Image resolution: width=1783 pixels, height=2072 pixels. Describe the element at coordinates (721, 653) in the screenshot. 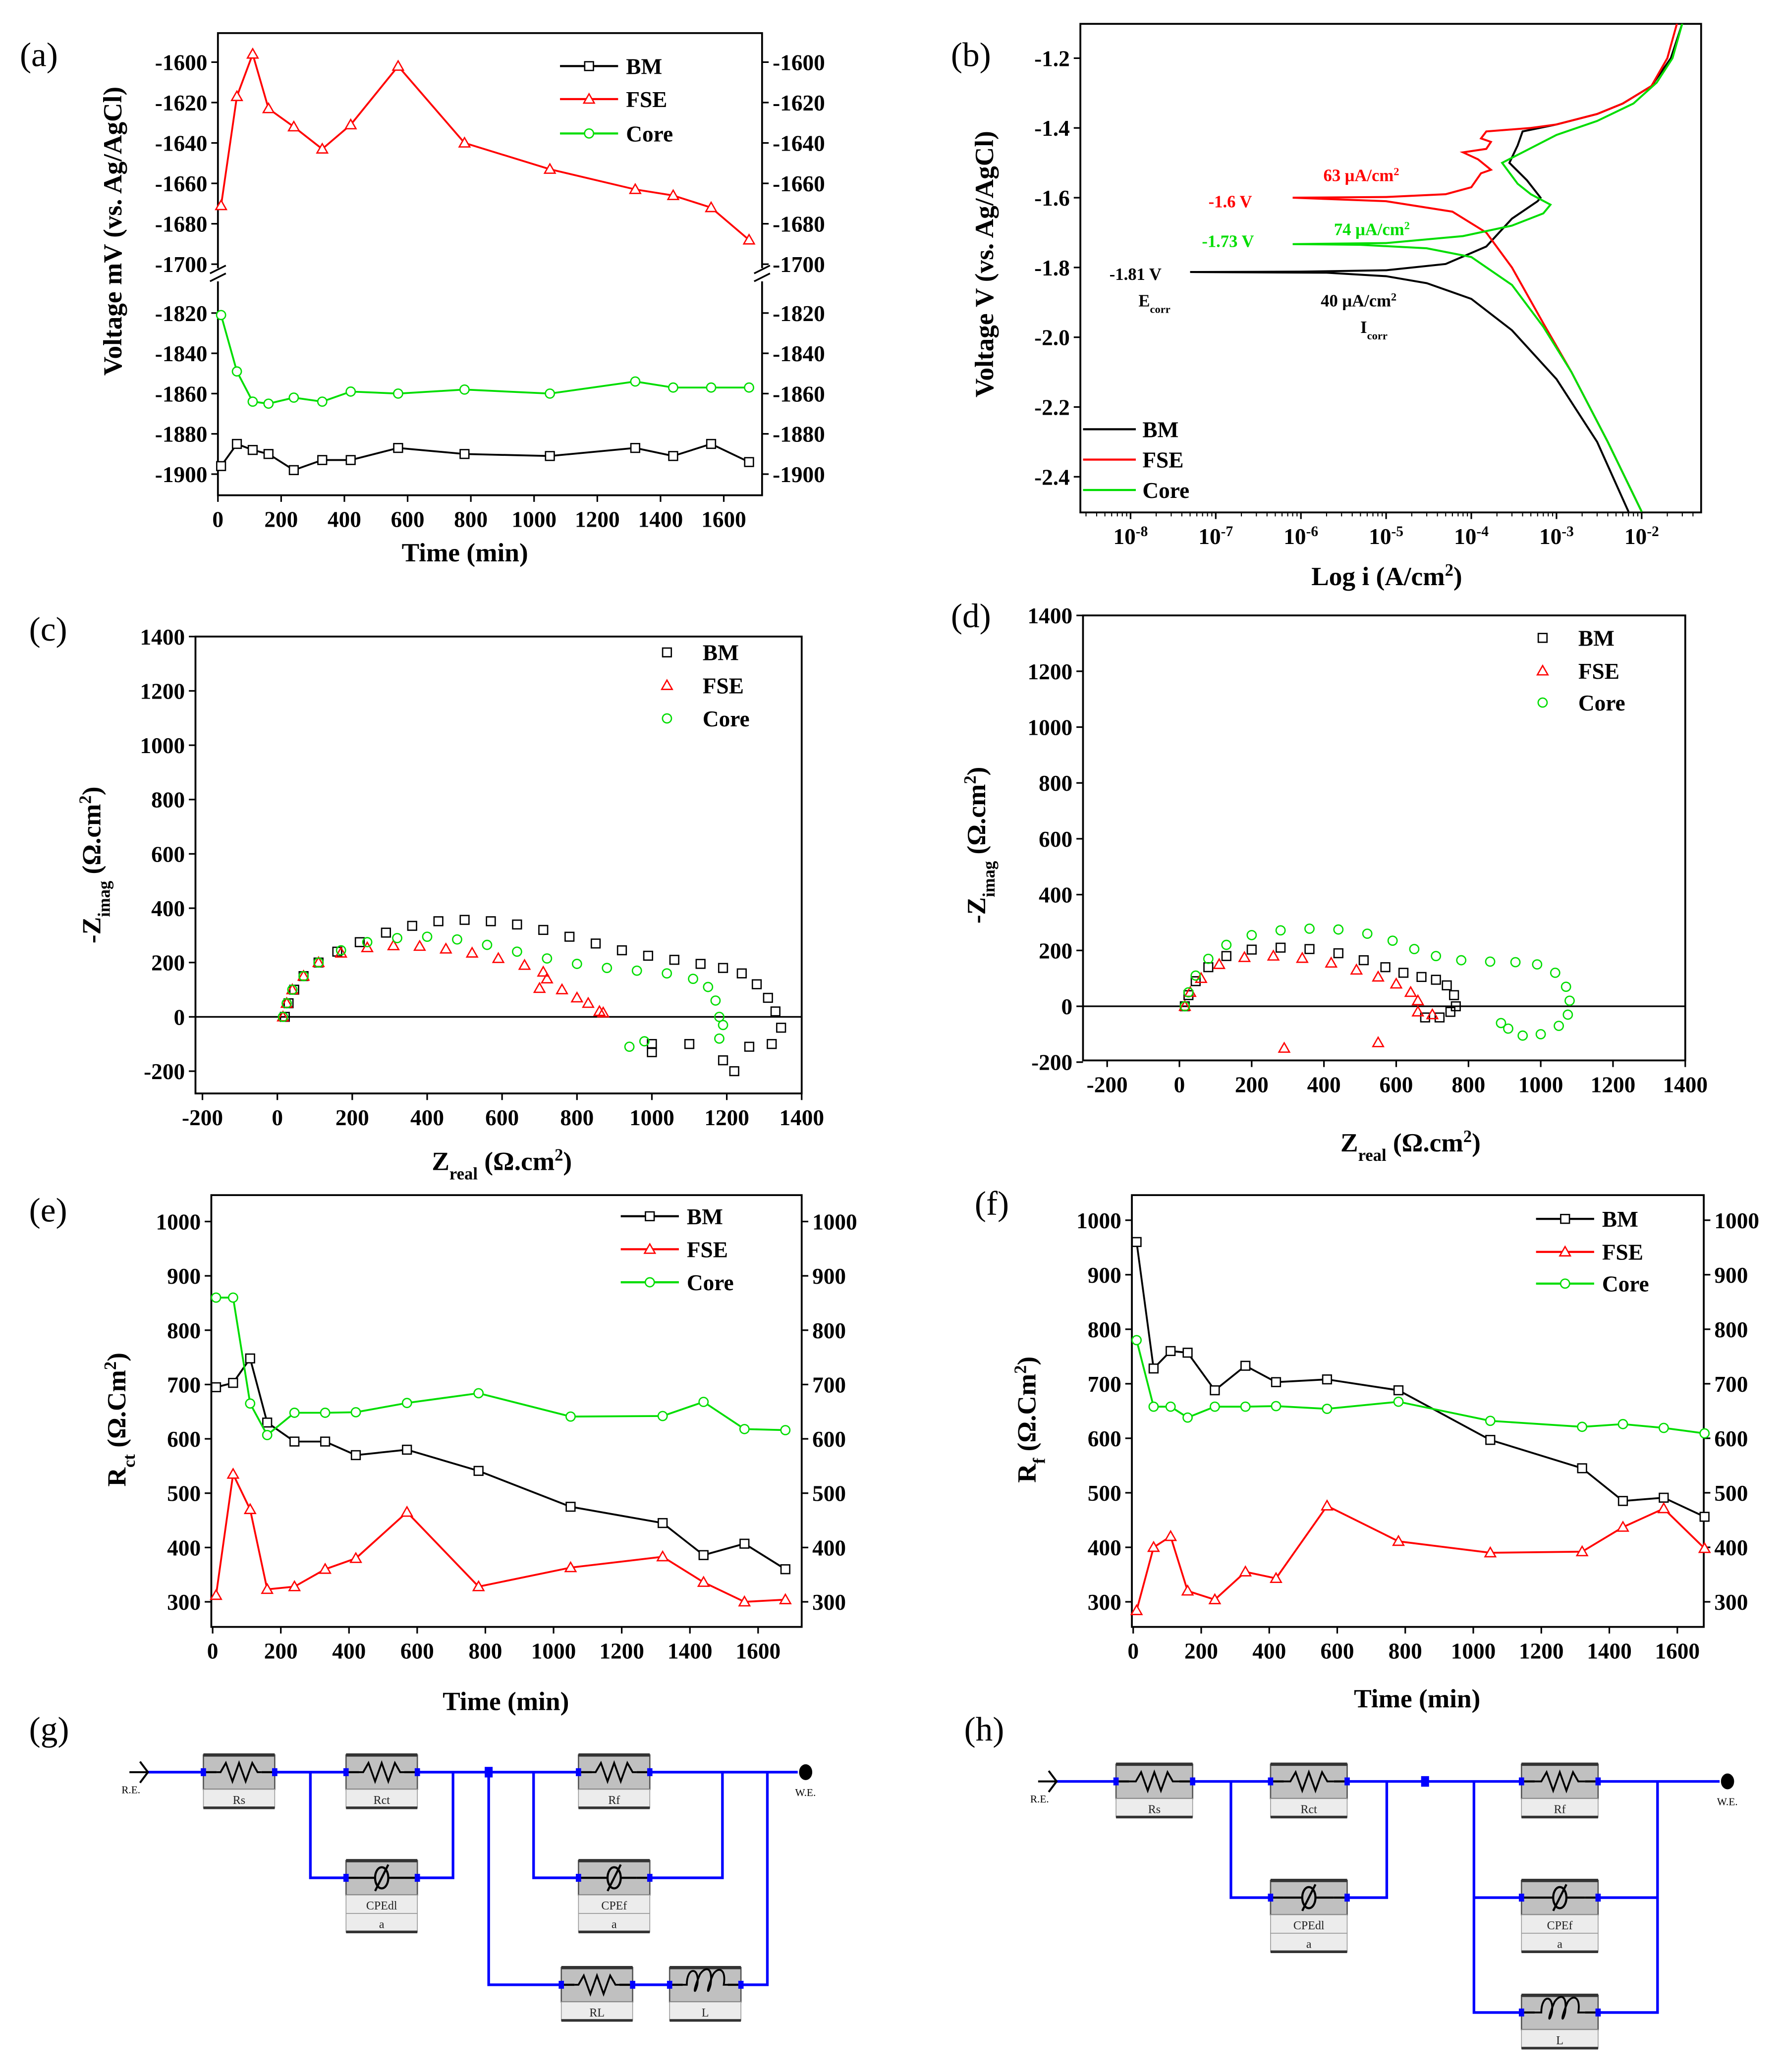

I see `panel-c-legend-label-BM: BM` at that location.